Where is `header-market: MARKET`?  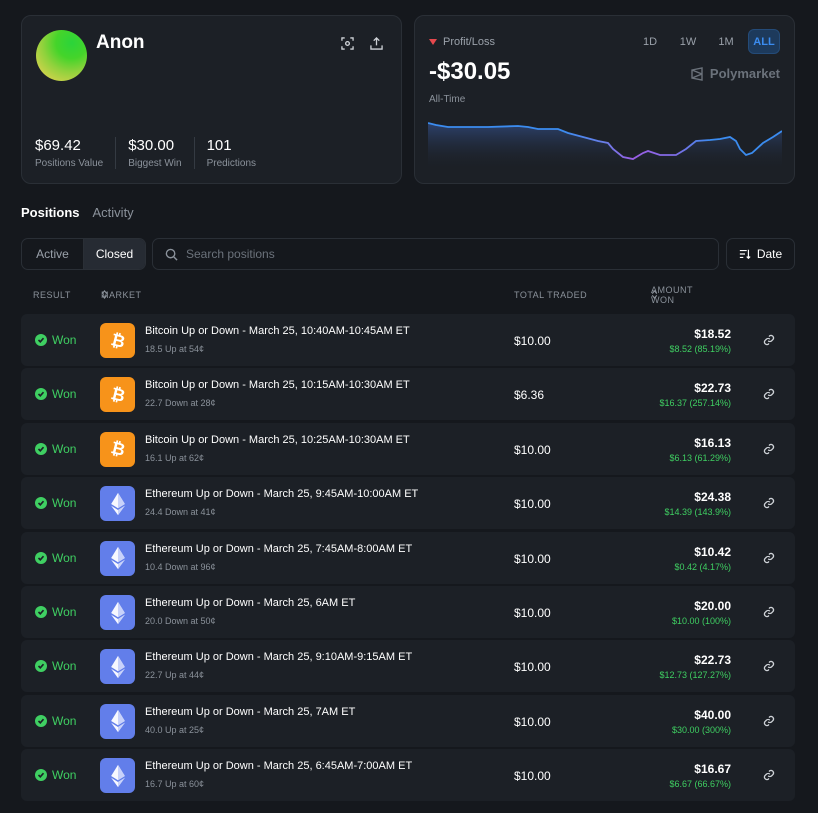 header-market: MARKET is located at coordinates (121, 295).